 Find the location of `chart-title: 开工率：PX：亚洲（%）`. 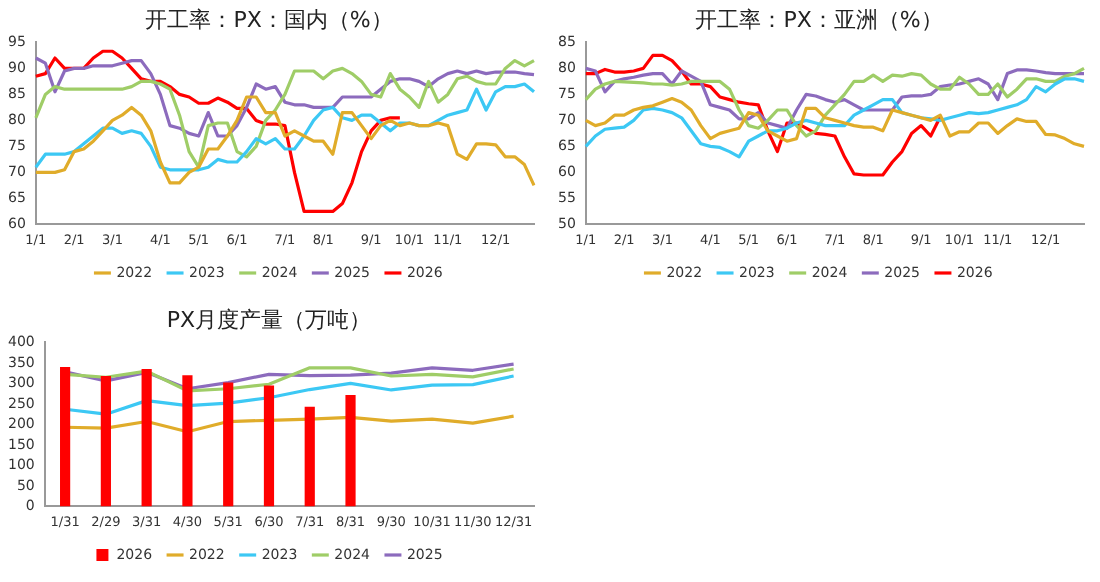

chart-title: 开工率：PX：亚洲（%） is located at coordinates (819, 19).